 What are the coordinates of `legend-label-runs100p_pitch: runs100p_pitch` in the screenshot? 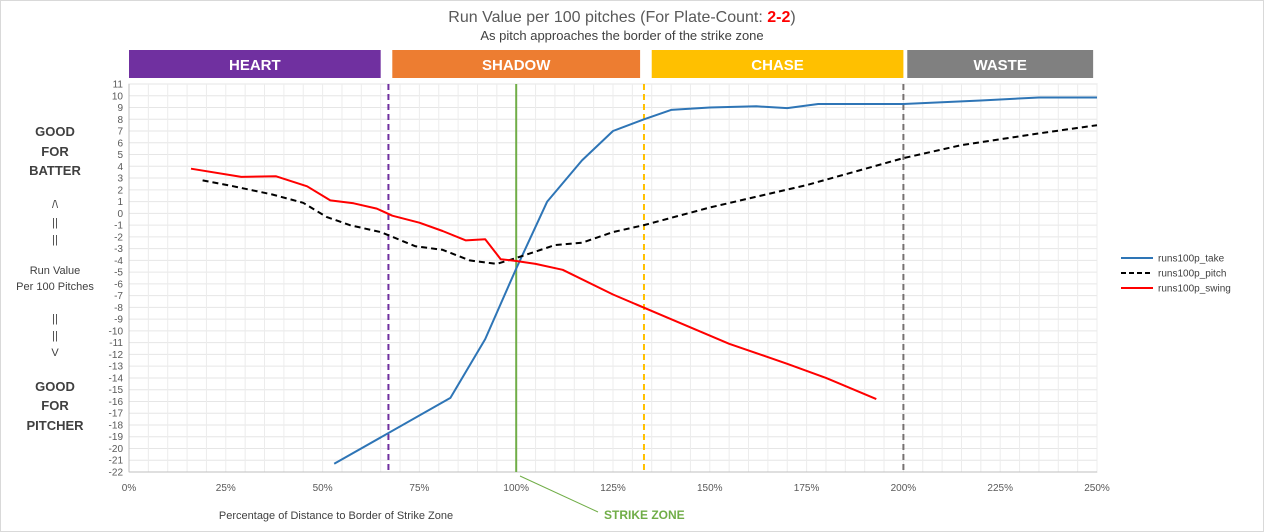 It's located at (1192, 274).